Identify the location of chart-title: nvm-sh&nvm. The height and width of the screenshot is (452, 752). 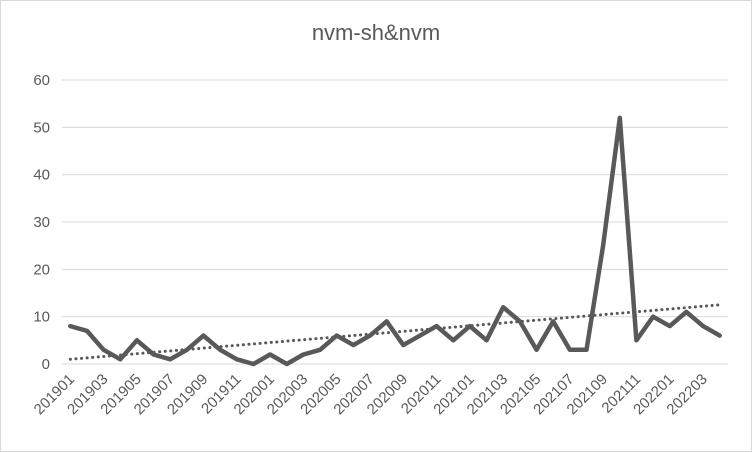
(376, 32).